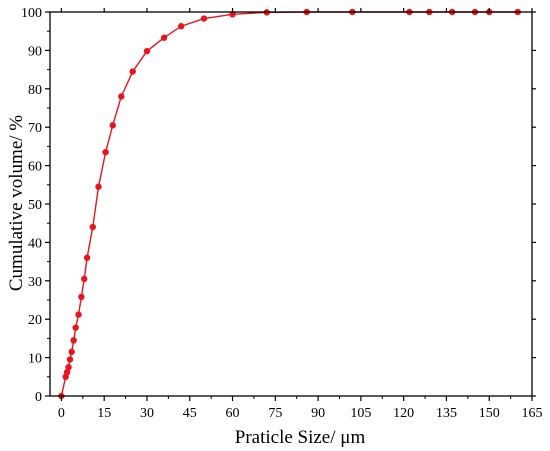 Image resolution: width=550 pixels, height=451 pixels. I want to click on x-tick-label: 75, so click(275, 413).